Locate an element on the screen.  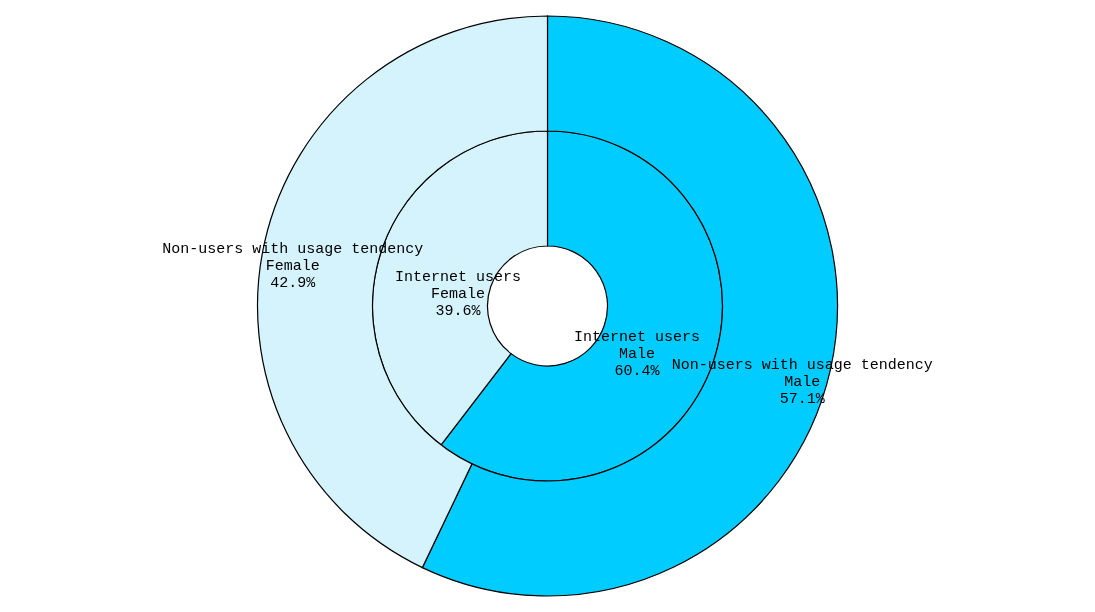
data-label: 60.4% is located at coordinates (637, 372).